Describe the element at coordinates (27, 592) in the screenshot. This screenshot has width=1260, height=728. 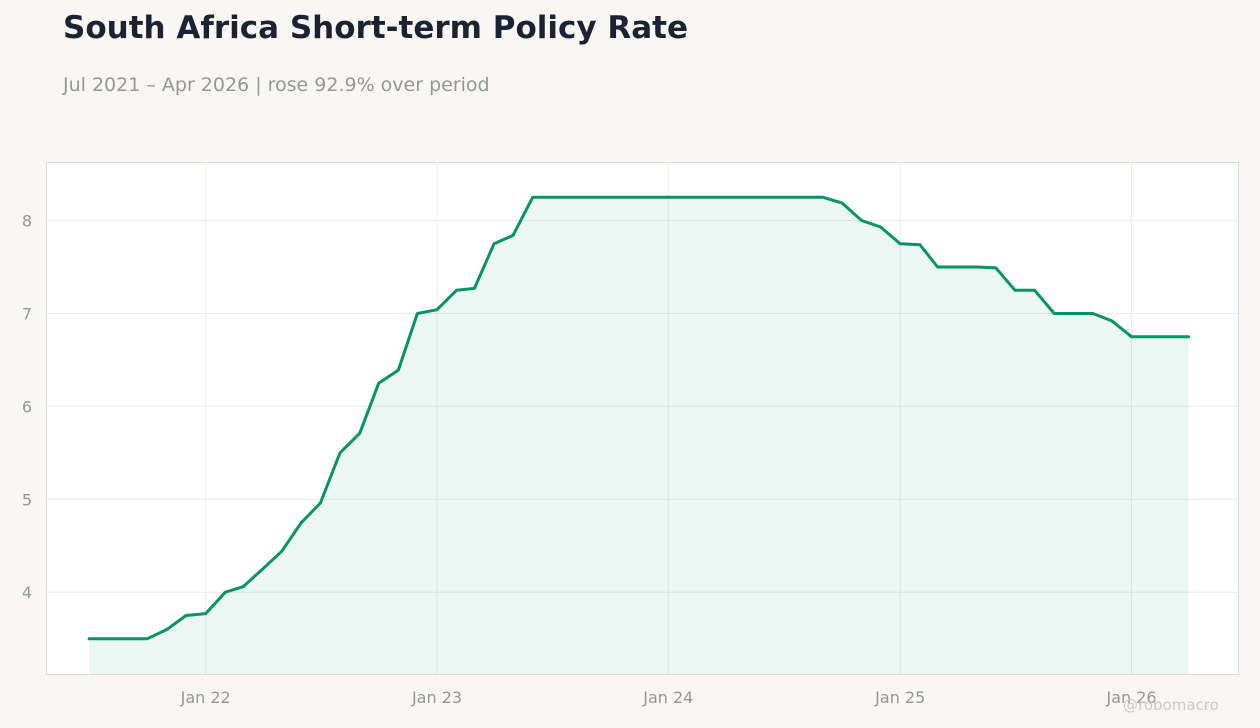
I see `y-tick-label: 4` at that location.